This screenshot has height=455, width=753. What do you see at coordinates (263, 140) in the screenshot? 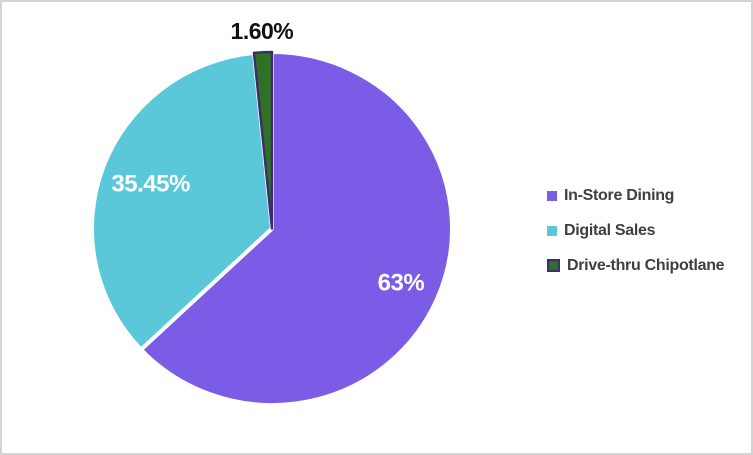
I see `pie-slice-drive-thru-chipotlane` at bounding box center [263, 140].